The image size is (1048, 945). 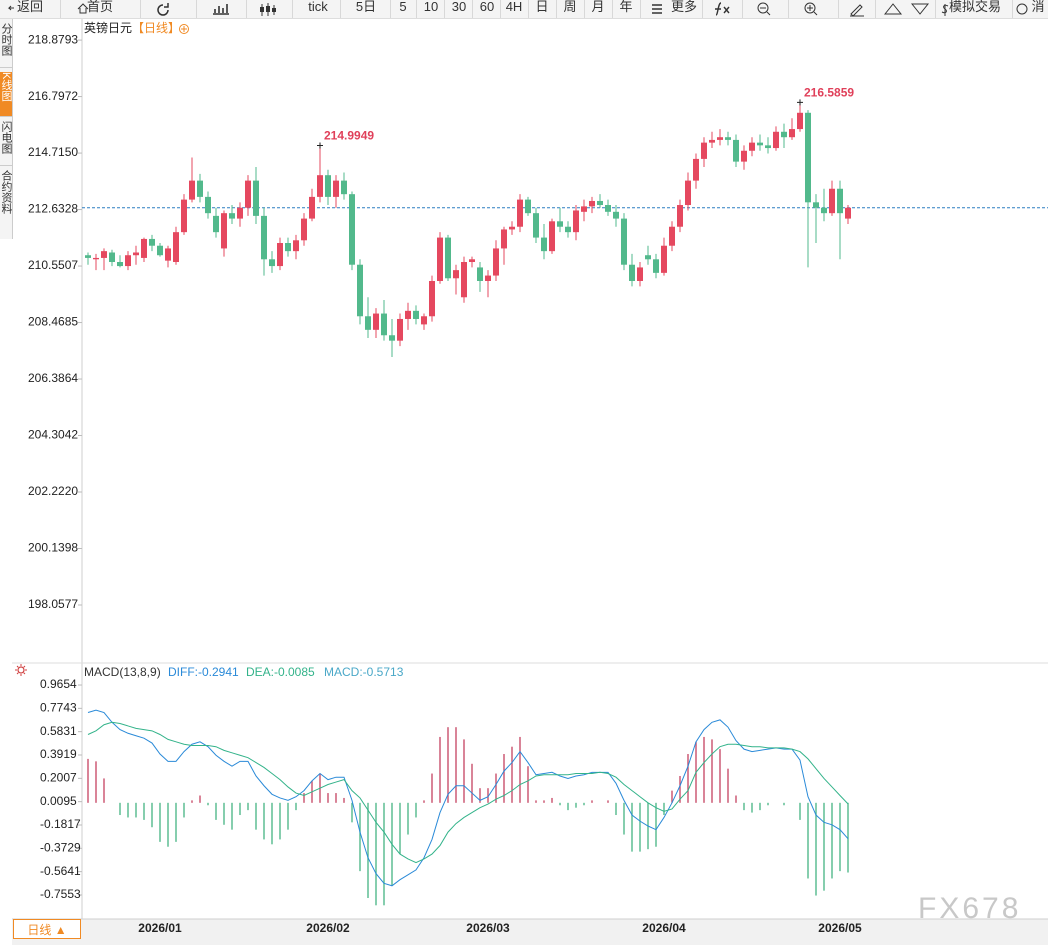 What do you see at coordinates (530, 932) in the screenshot?
I see `date-axis-bar` at bounding box center [530, 932].